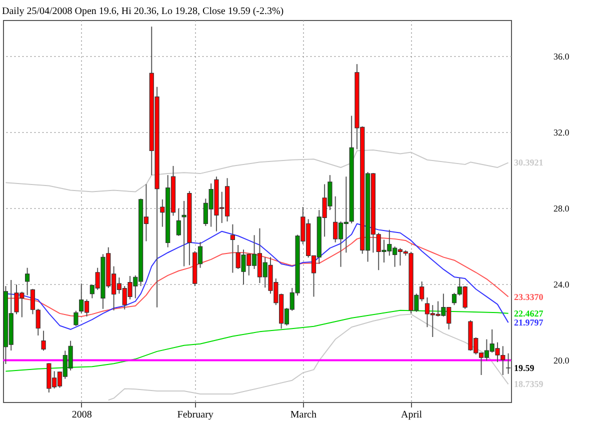  What do you see at coordinates (303, 415) in the screenshot?
I see `x-tick-label: March` at bounding box center [303, 415].